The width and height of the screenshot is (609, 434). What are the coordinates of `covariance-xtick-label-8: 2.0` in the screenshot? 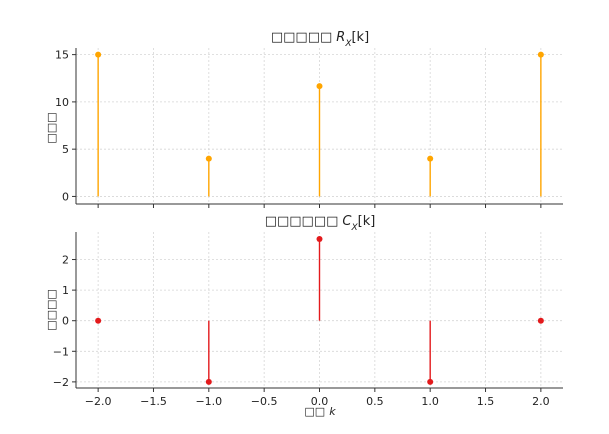 It's located at (541, 401).